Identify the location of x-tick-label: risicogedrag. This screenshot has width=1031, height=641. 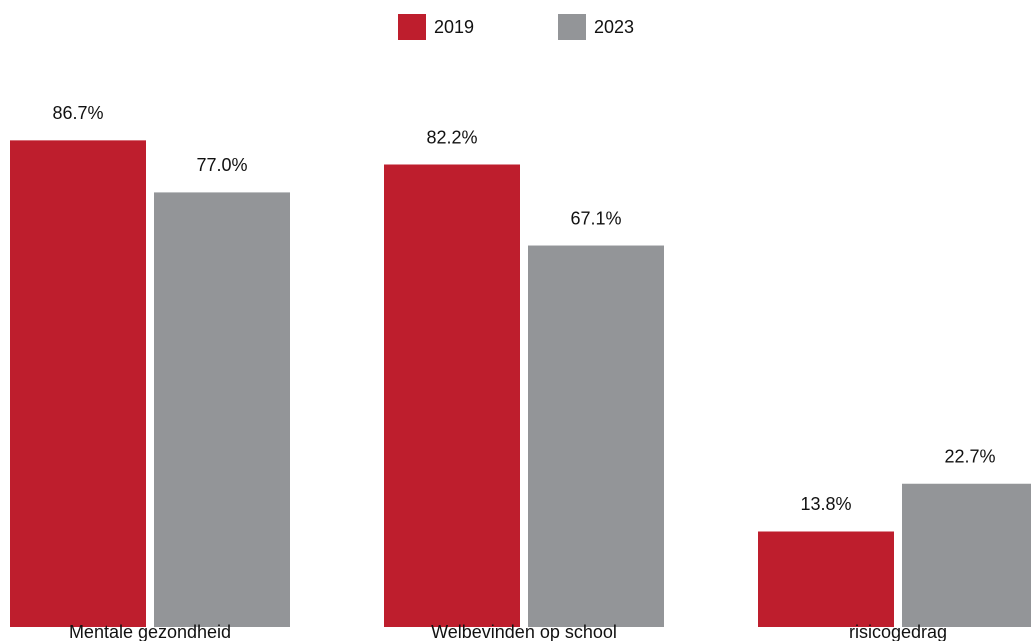
(898, 631).